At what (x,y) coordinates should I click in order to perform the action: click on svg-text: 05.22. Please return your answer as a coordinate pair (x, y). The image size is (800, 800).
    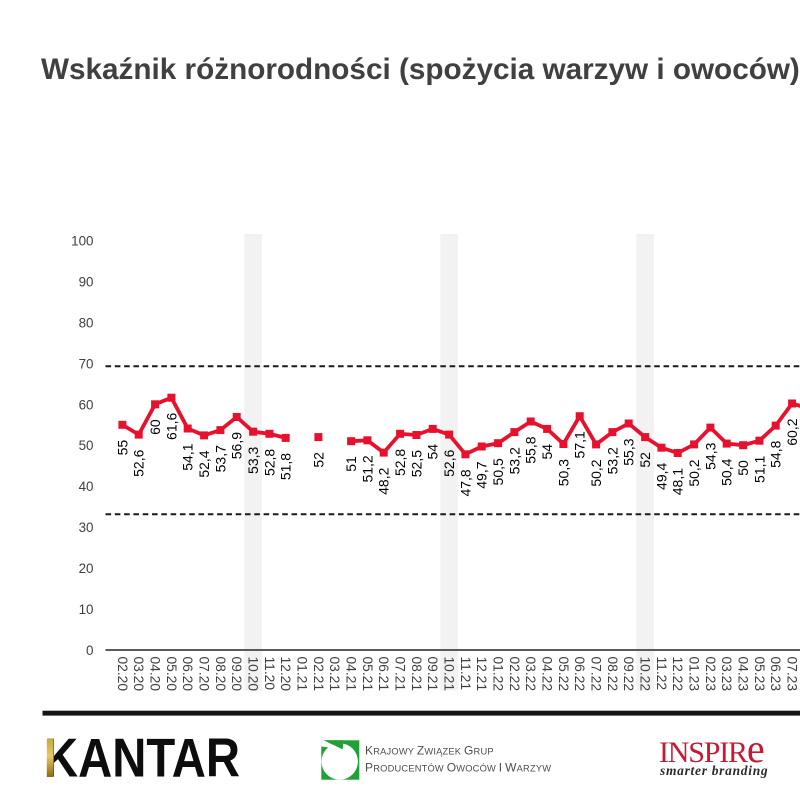
    Looking at the image, I should click on (563, 674).